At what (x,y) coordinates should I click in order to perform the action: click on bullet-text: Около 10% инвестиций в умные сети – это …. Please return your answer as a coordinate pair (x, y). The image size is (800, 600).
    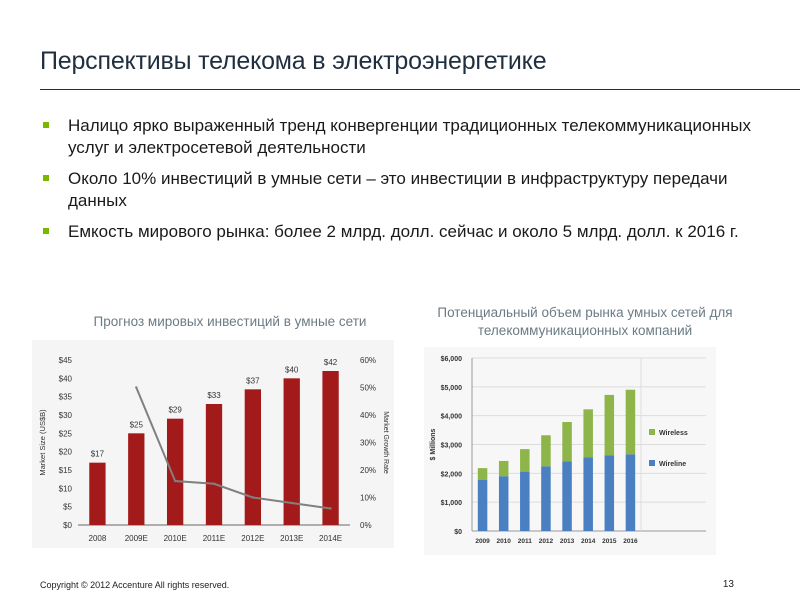
    Looking at the image, I should click on (398, 189).